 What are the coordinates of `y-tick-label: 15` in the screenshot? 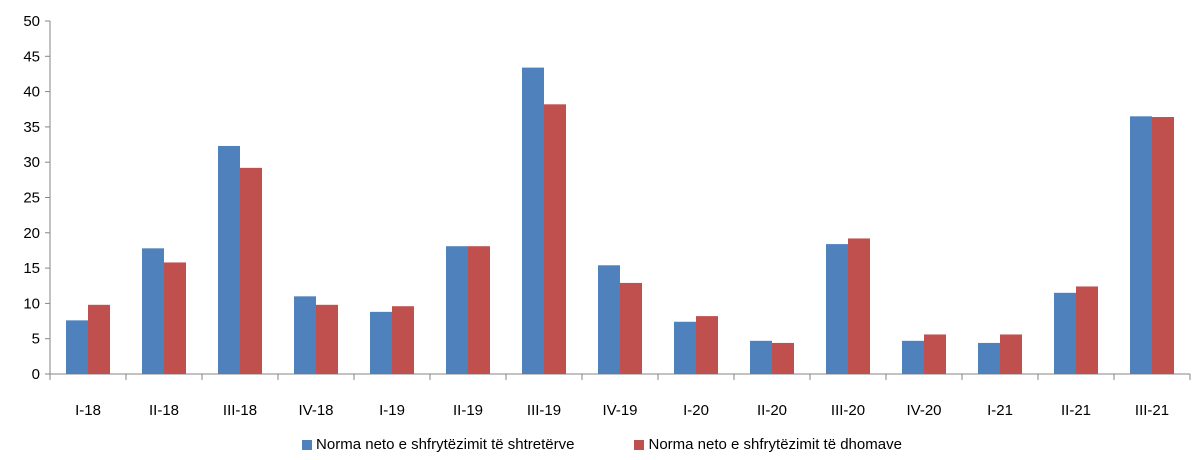 It's located at (31, 268).